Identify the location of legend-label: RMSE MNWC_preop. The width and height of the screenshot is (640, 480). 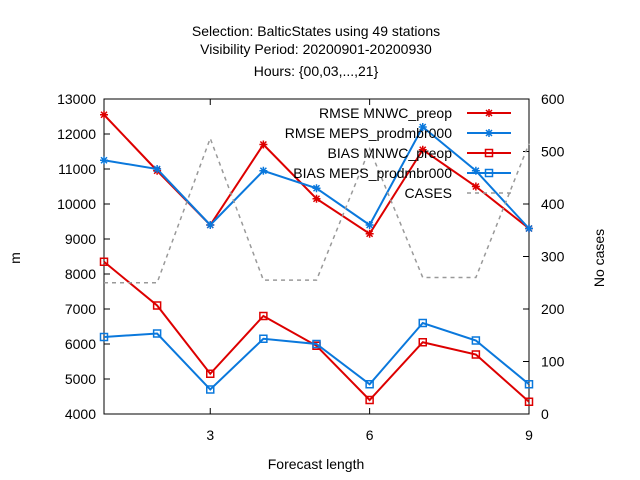
(385, 113).